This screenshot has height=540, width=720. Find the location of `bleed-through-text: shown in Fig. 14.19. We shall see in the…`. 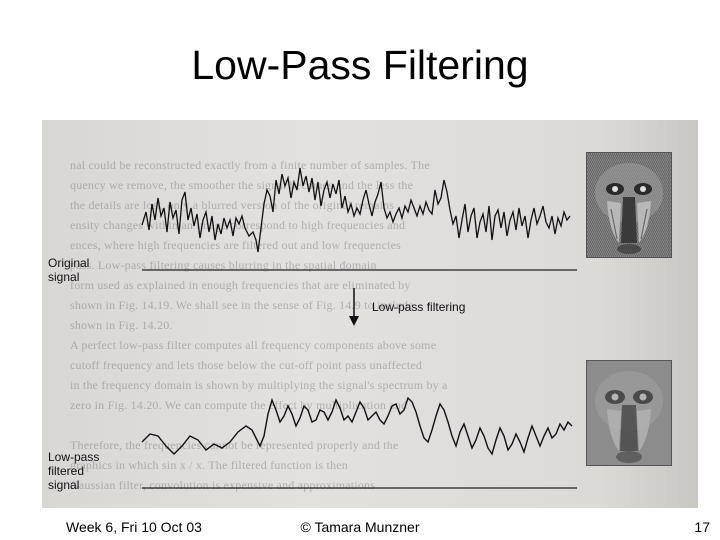

bleed-through-text: shown in Fig. 14.19. We shall see in the… is located at coordinates (242, 305).